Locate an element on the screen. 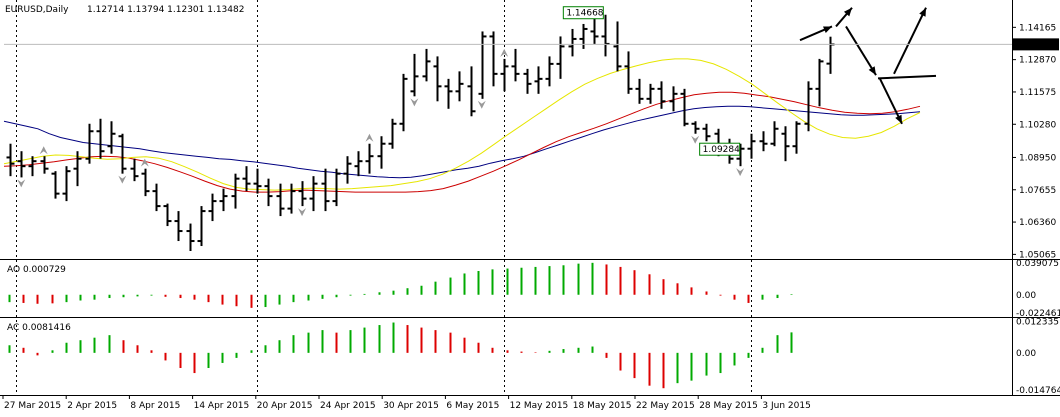 The image size is (1060, 417). price-tick-label: 1.14165 is located at coordinates (1037, 28).